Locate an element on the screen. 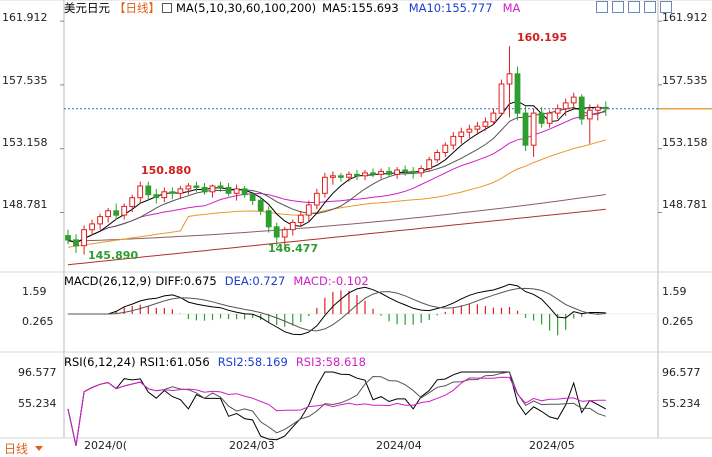 The image size is (712, 457). period-button: 日线 is located at coordinates (23, 448).